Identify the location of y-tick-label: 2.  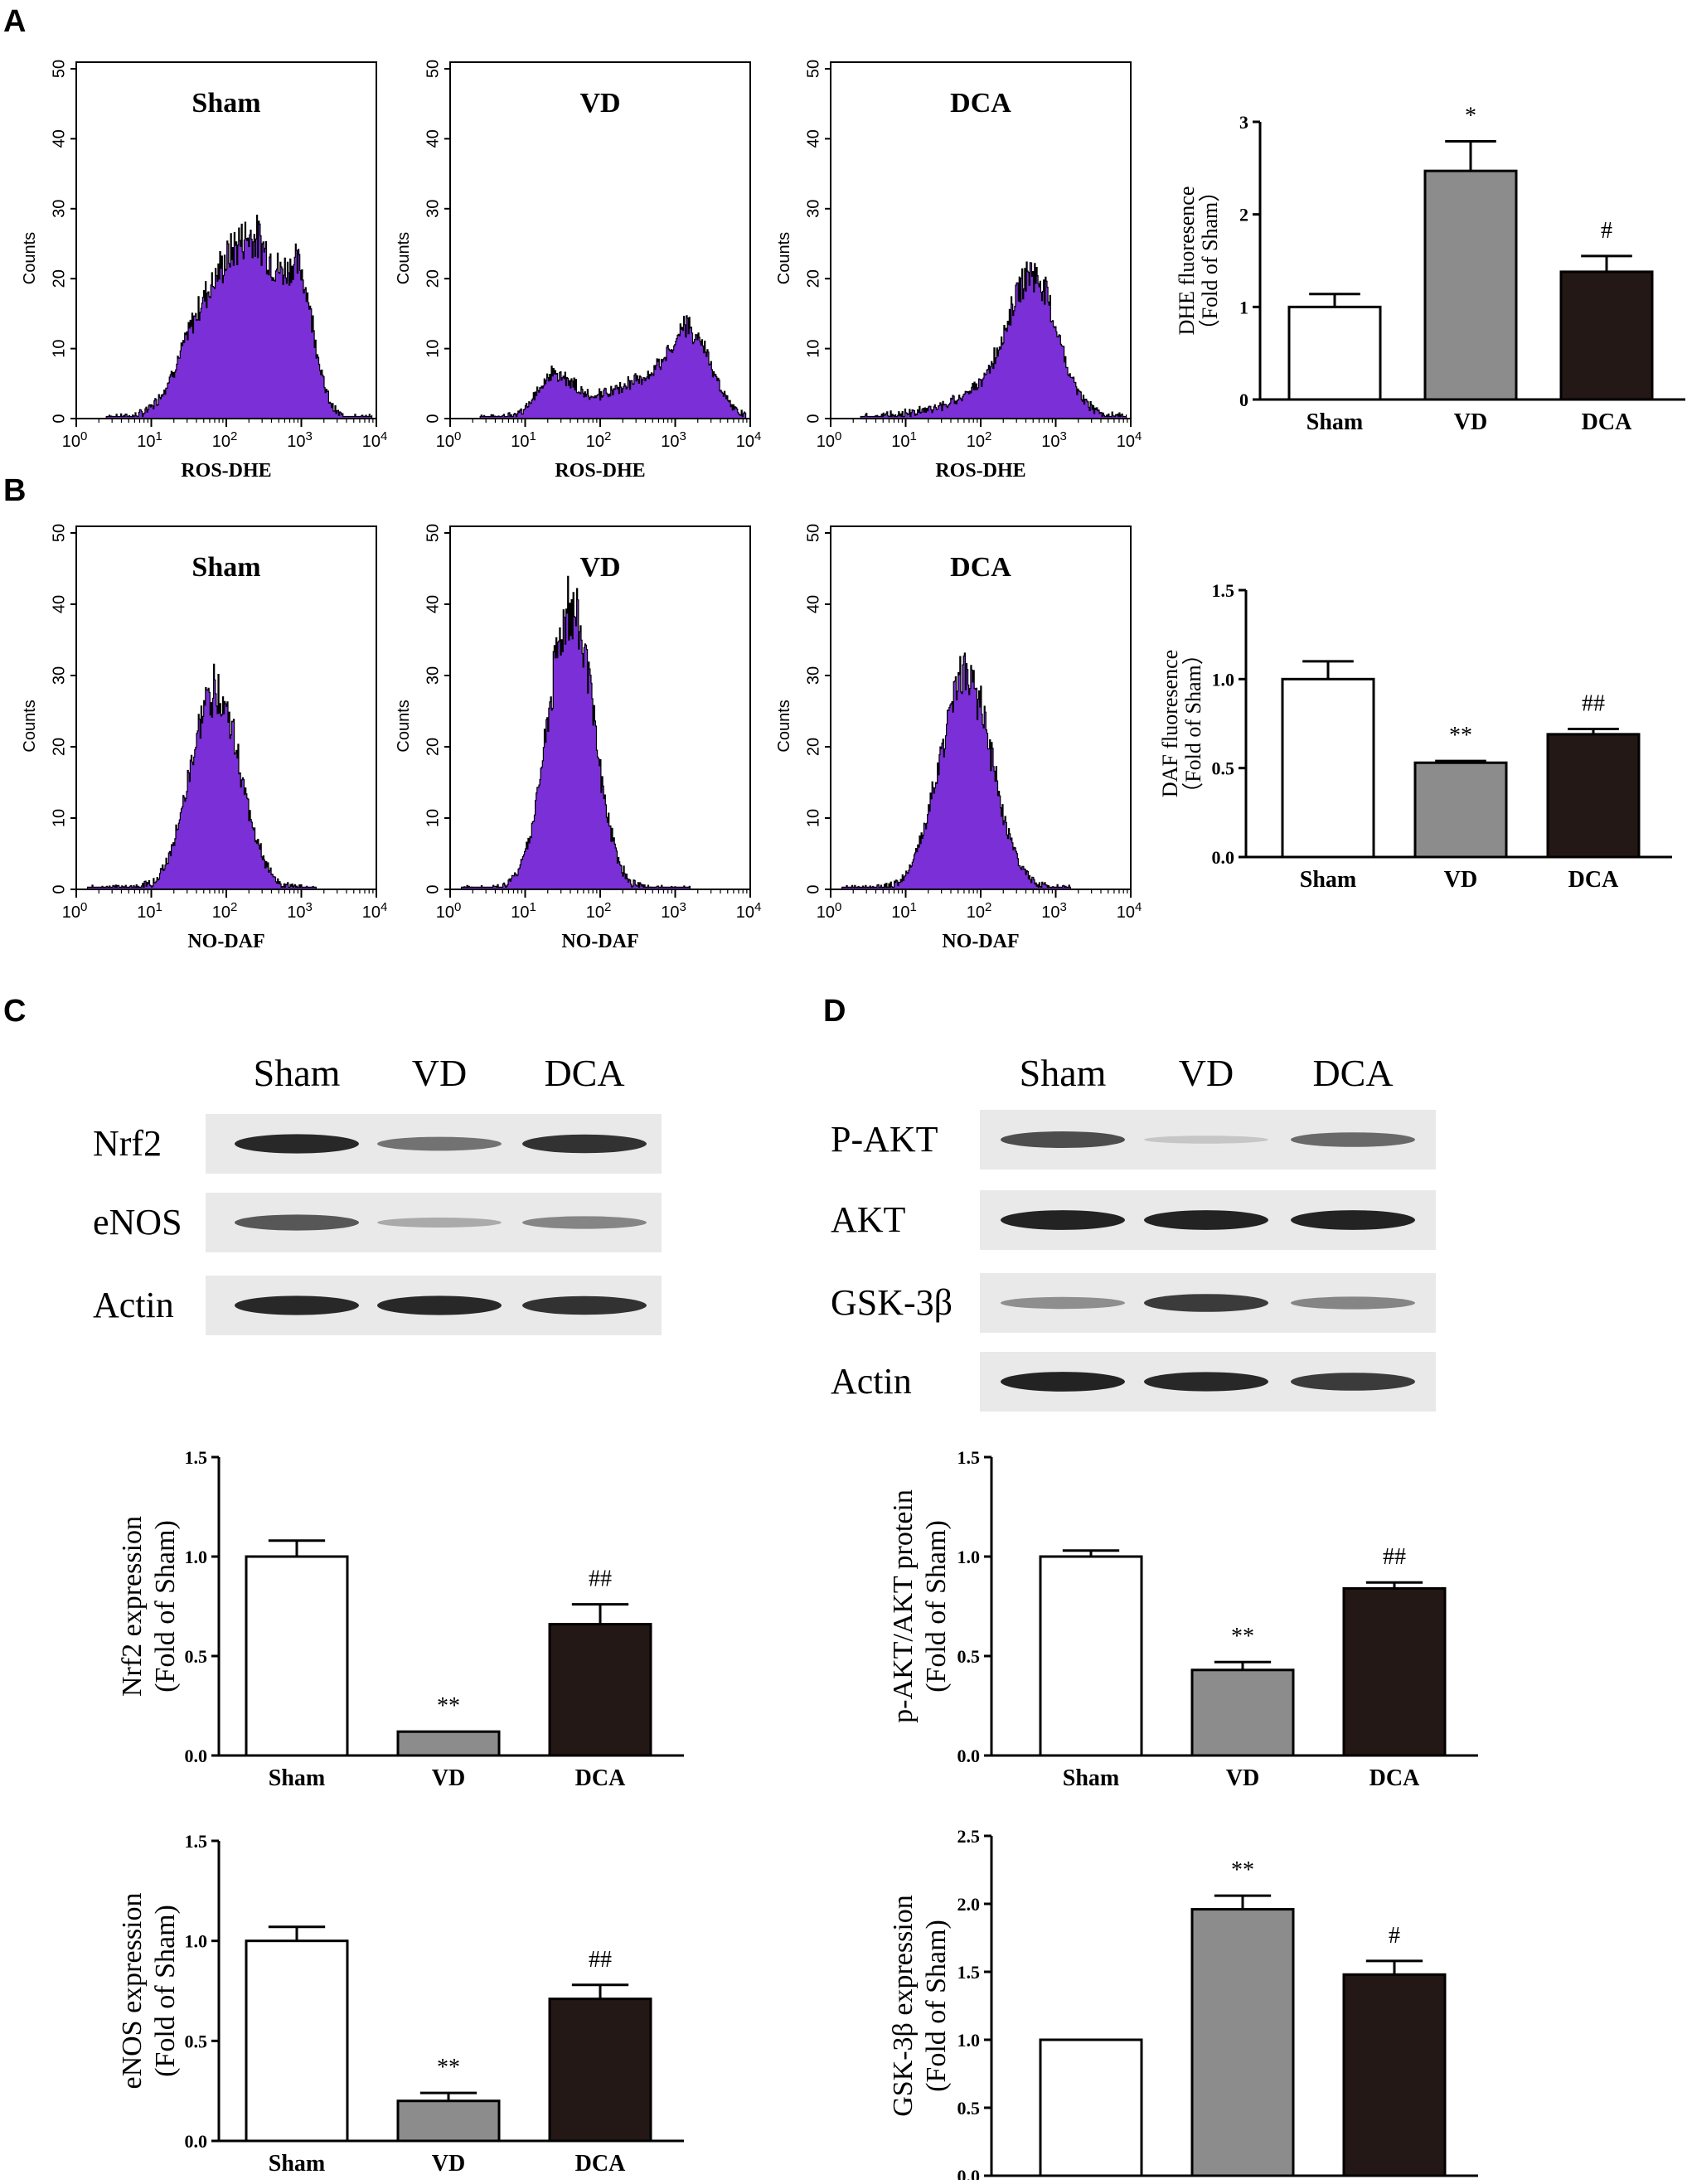
(1243, 215).